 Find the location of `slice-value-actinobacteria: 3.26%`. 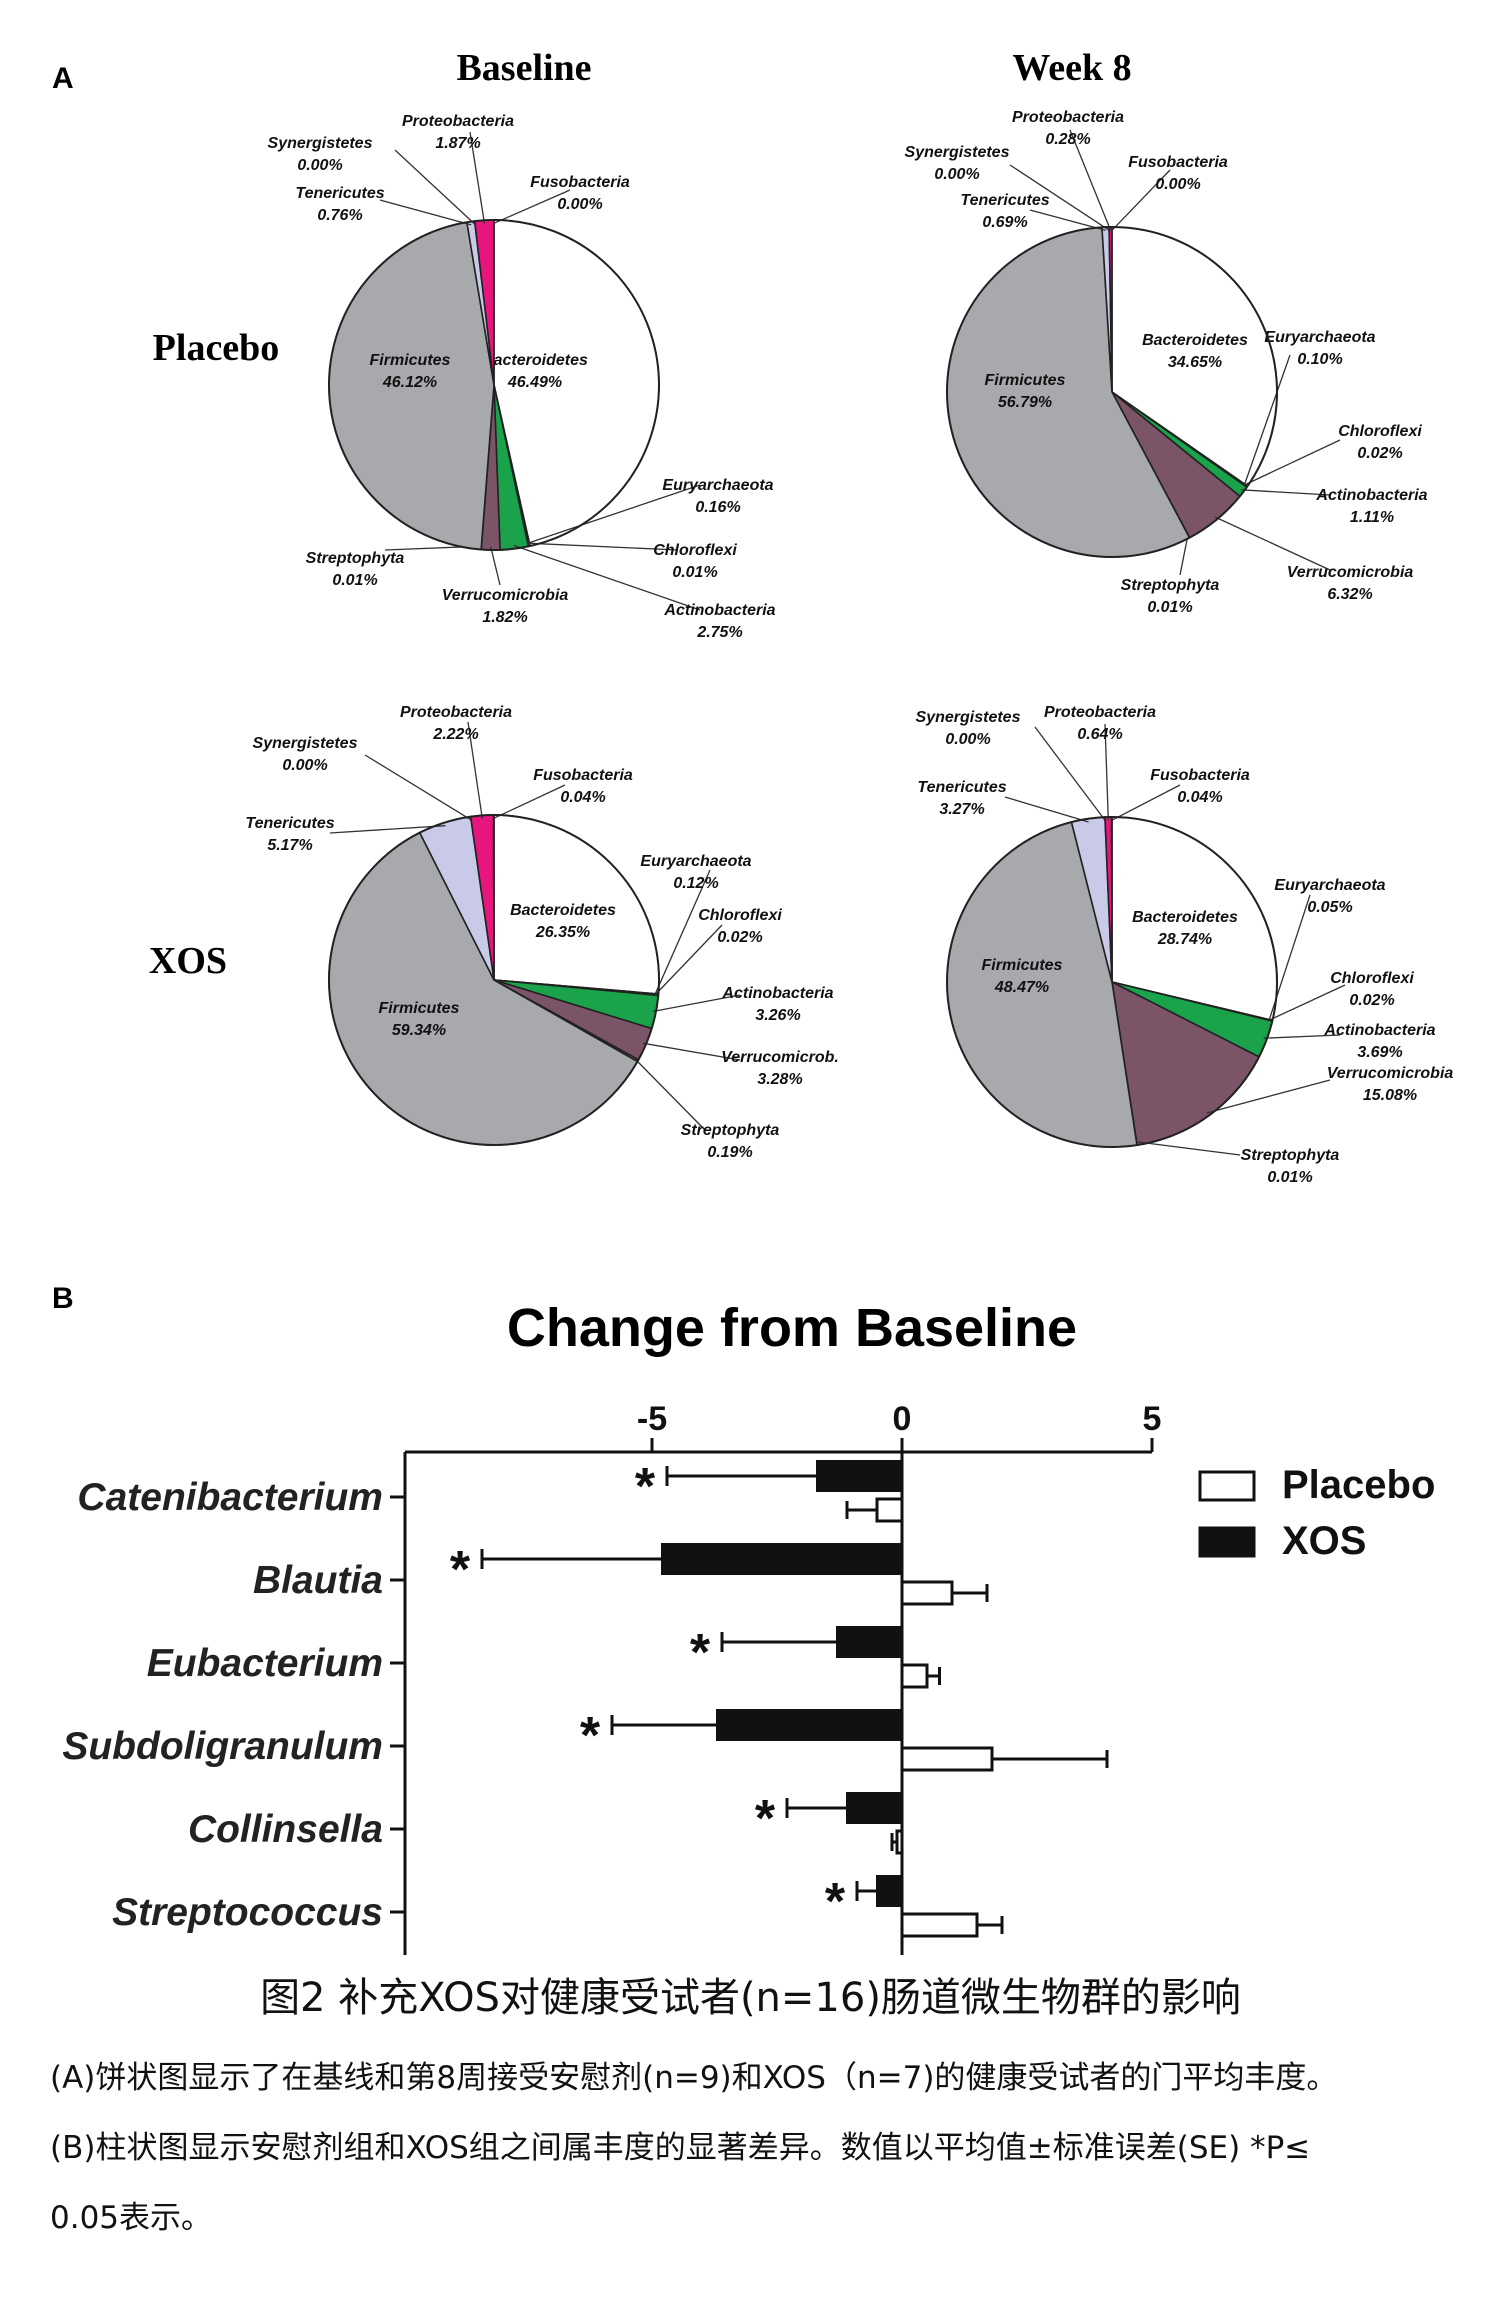

slice-value-actinobacteria: 3.26% is located at coordinates (777, 1015).